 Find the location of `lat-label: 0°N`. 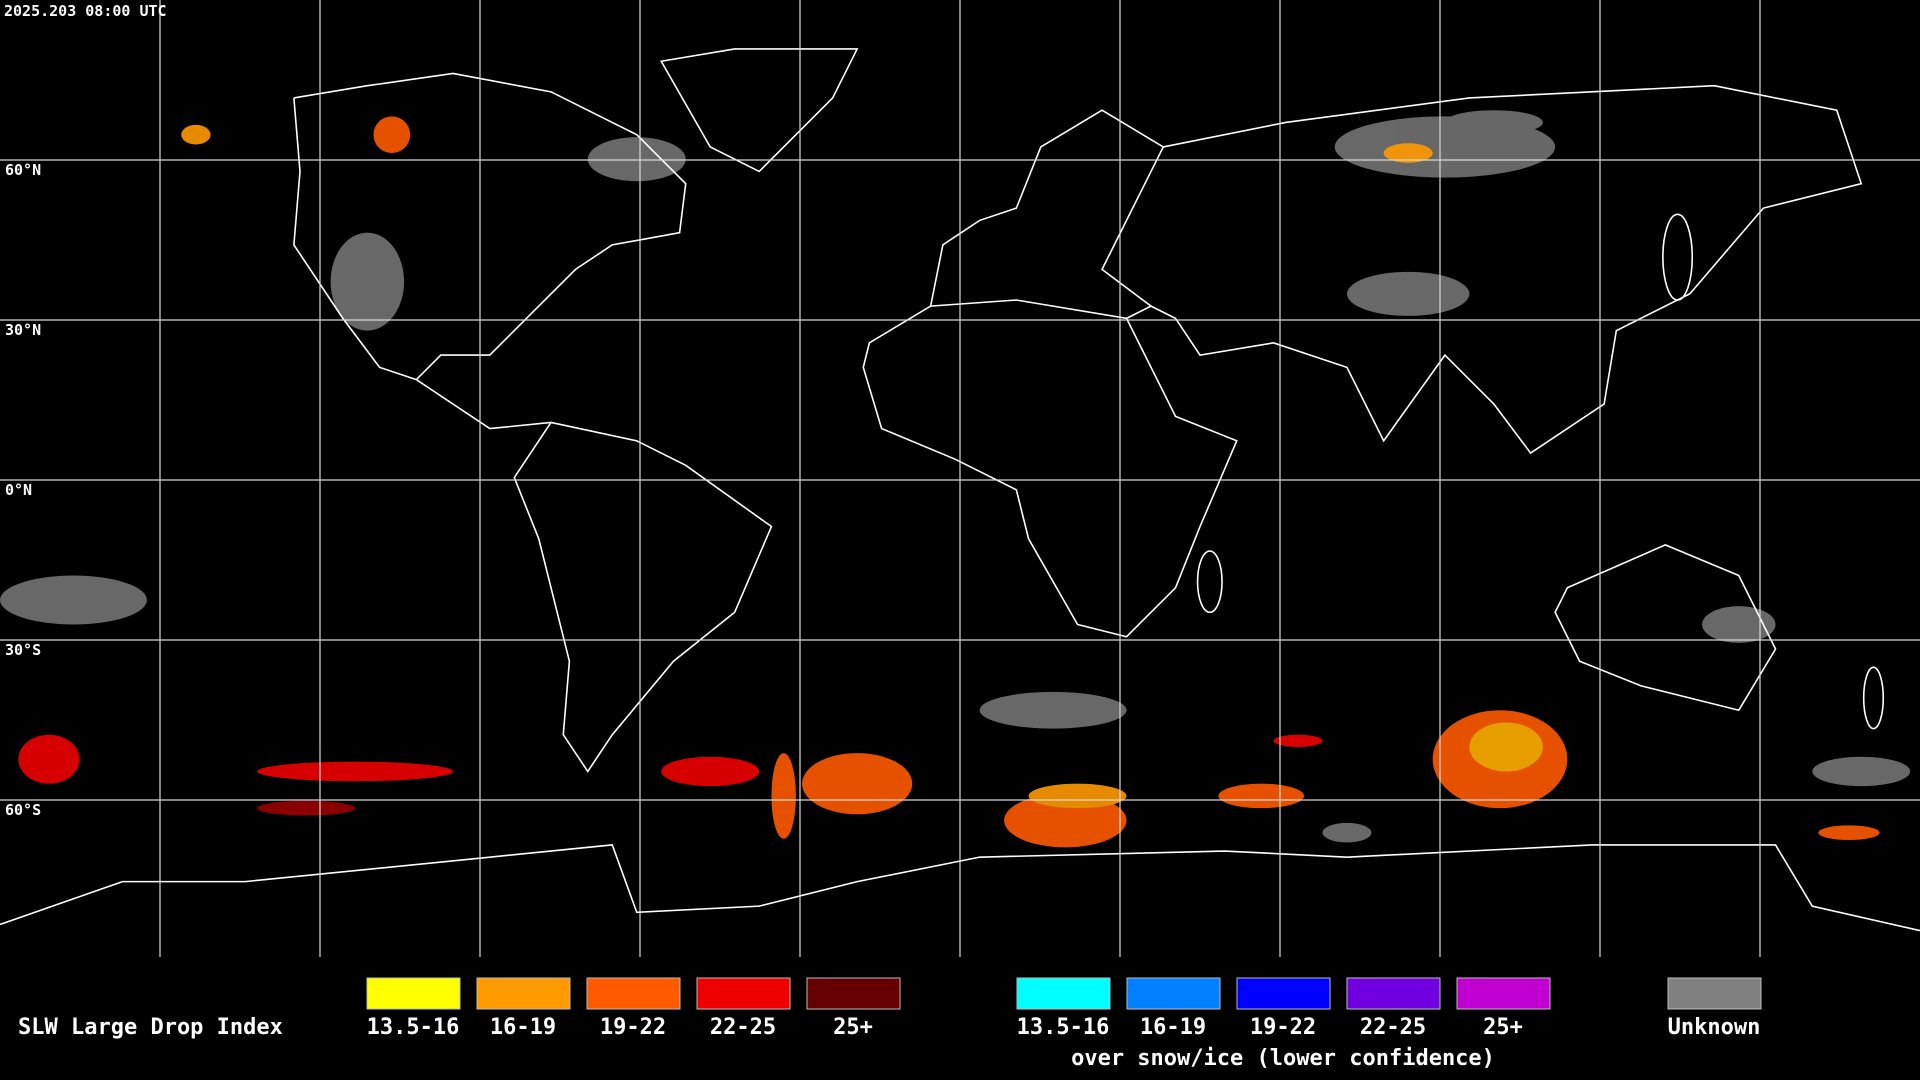

lat-label: 0°N is located at coordinates (18, 490).